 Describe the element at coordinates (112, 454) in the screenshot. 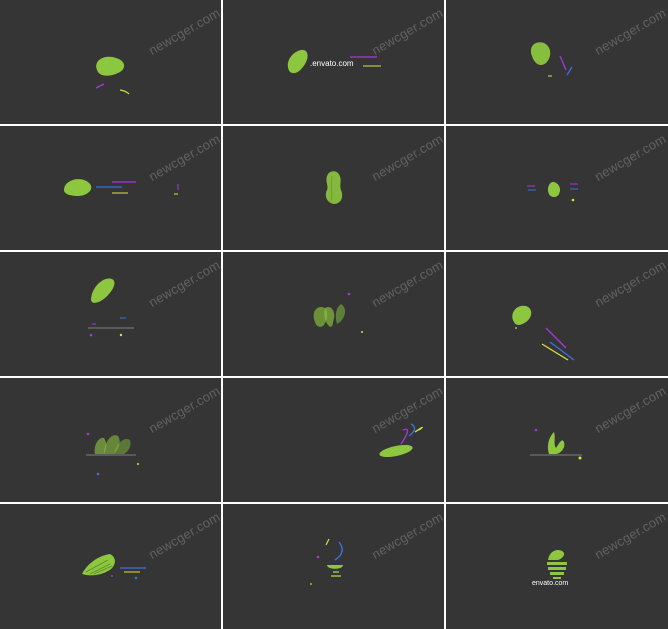

I see `frame-10-art` at that location.